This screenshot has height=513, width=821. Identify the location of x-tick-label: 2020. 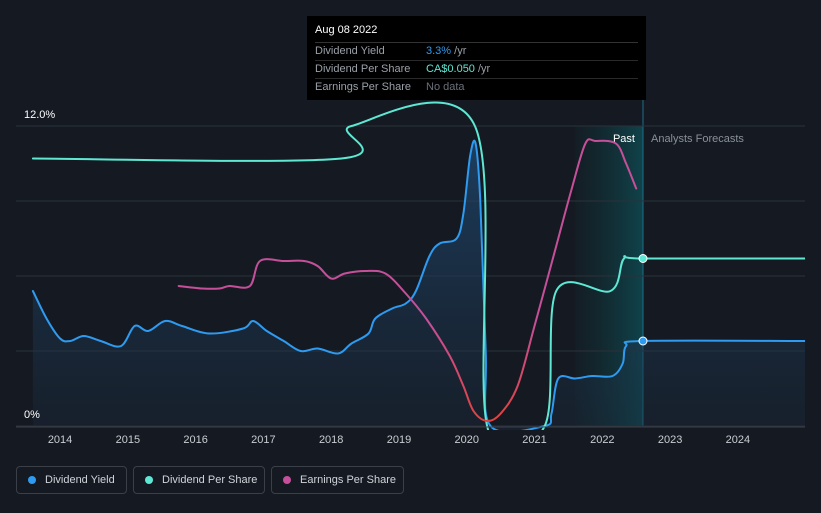
(467, 440).